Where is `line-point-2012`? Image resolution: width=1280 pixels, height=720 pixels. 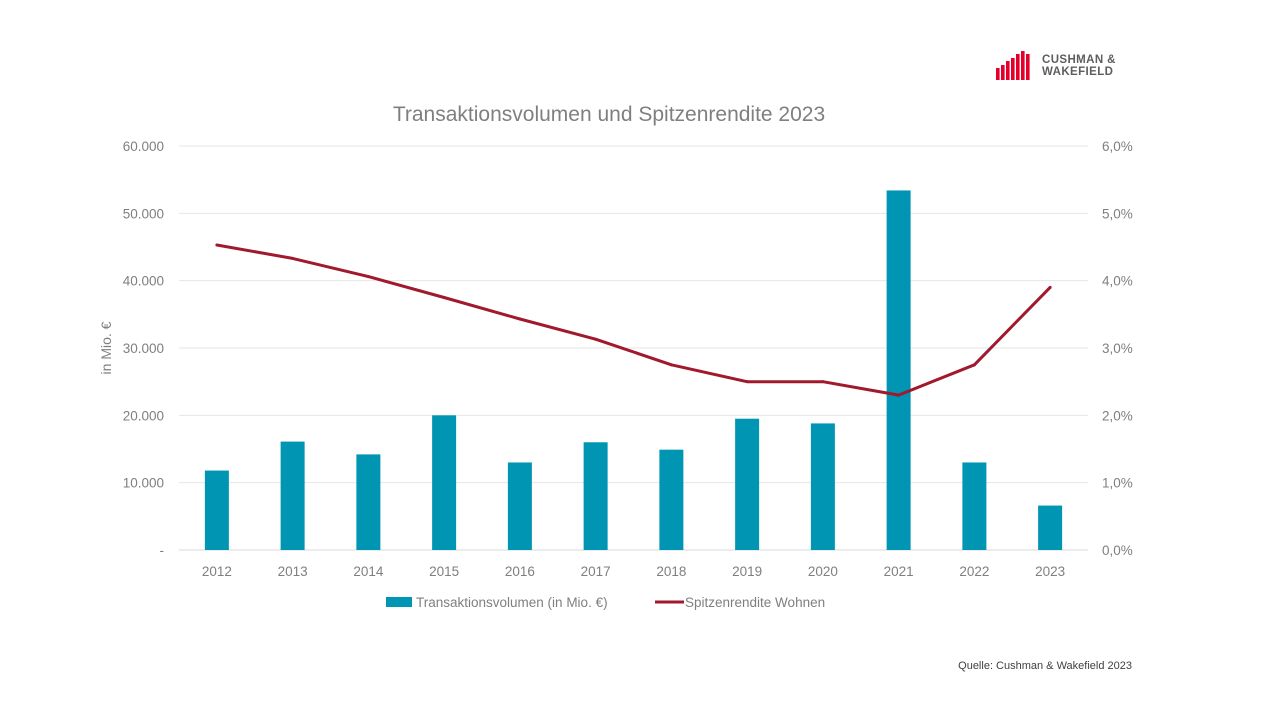 line-point-2012 is located at coordinates (217, 245).